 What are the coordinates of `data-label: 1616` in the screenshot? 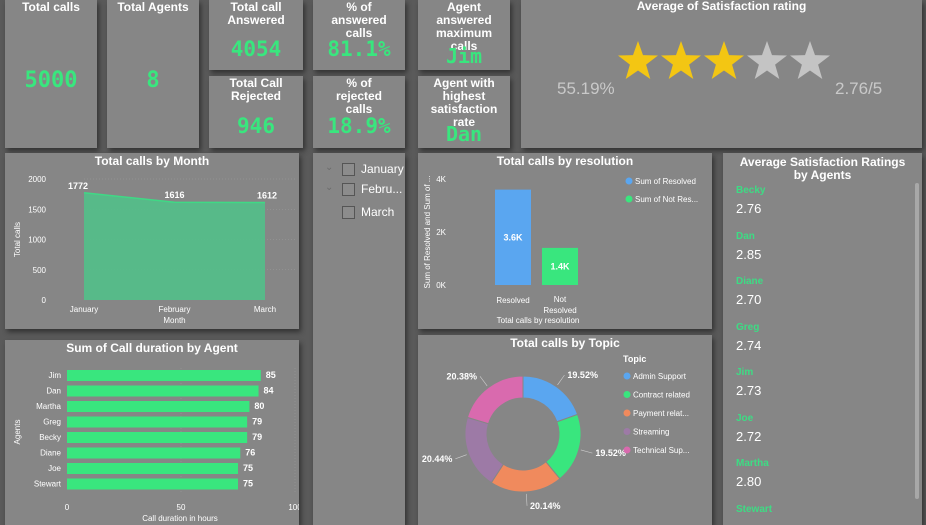 It's located at (174, 195).